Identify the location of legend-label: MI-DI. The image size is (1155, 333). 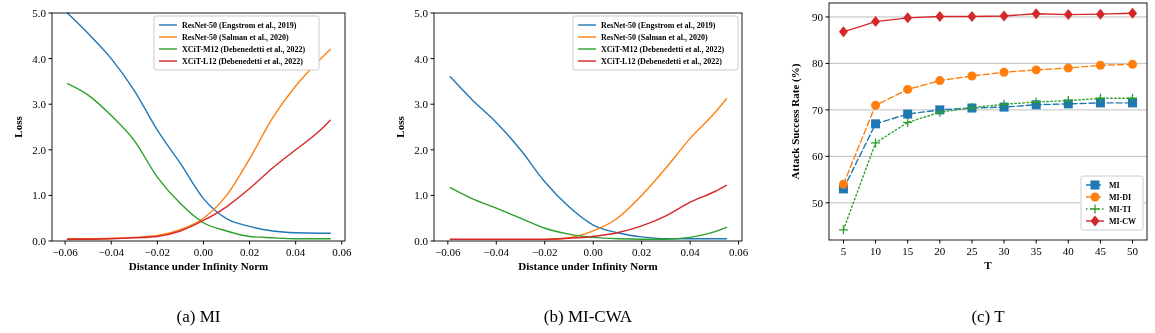
(1120, 197).